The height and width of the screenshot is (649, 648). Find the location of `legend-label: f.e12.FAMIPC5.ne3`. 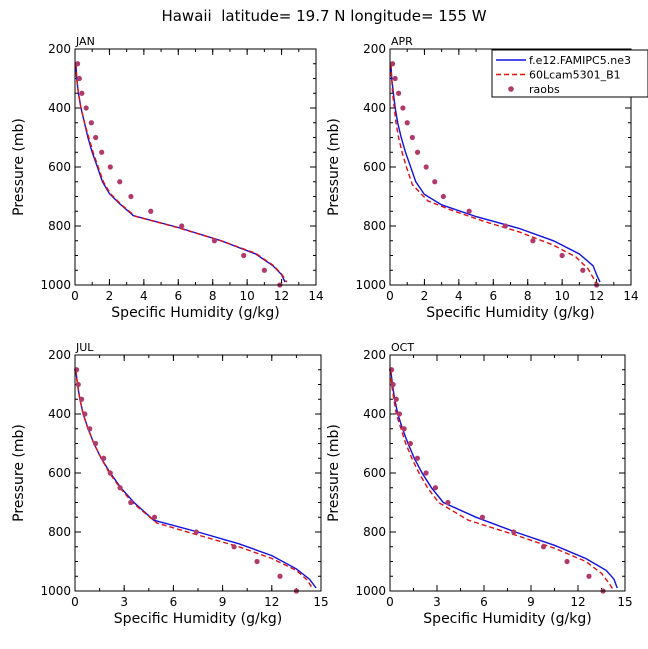

legend-label: f.e12.FAMIPC5.ne3 is located at coordinates (580, 60).